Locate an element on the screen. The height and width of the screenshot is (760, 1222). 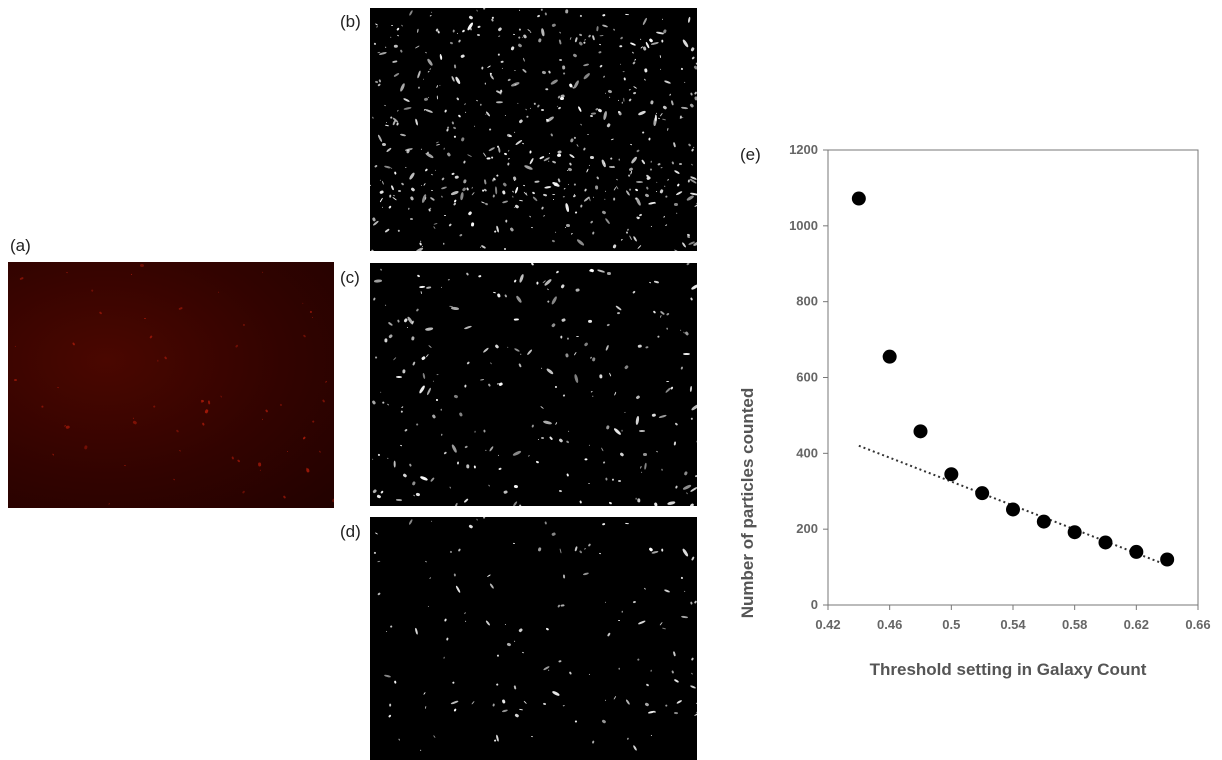
y-axis-title: Number of particles counted is located at coordinates (747, 503).